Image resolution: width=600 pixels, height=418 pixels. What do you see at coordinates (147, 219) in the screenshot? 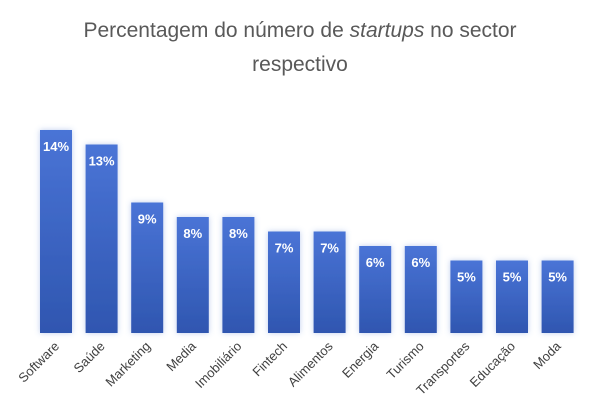
I see `bar-value-label-marketing: 9%` at bounding box center [147, 219].